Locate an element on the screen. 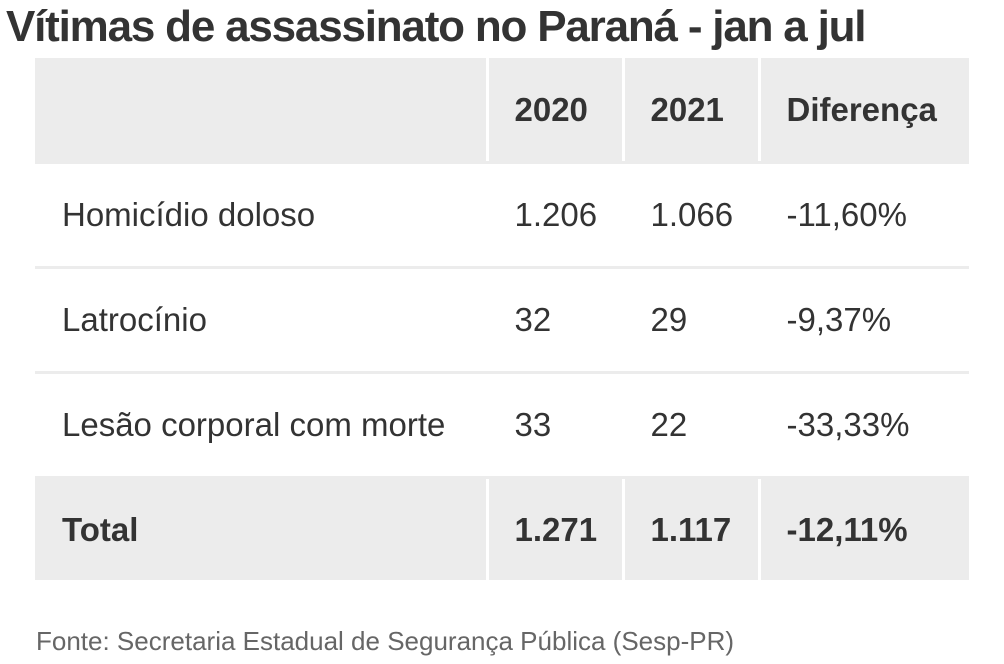 This screenshot has height=664, width=1004. header-row: 2020 2021 Diferença is located at coordinates (502, 111).